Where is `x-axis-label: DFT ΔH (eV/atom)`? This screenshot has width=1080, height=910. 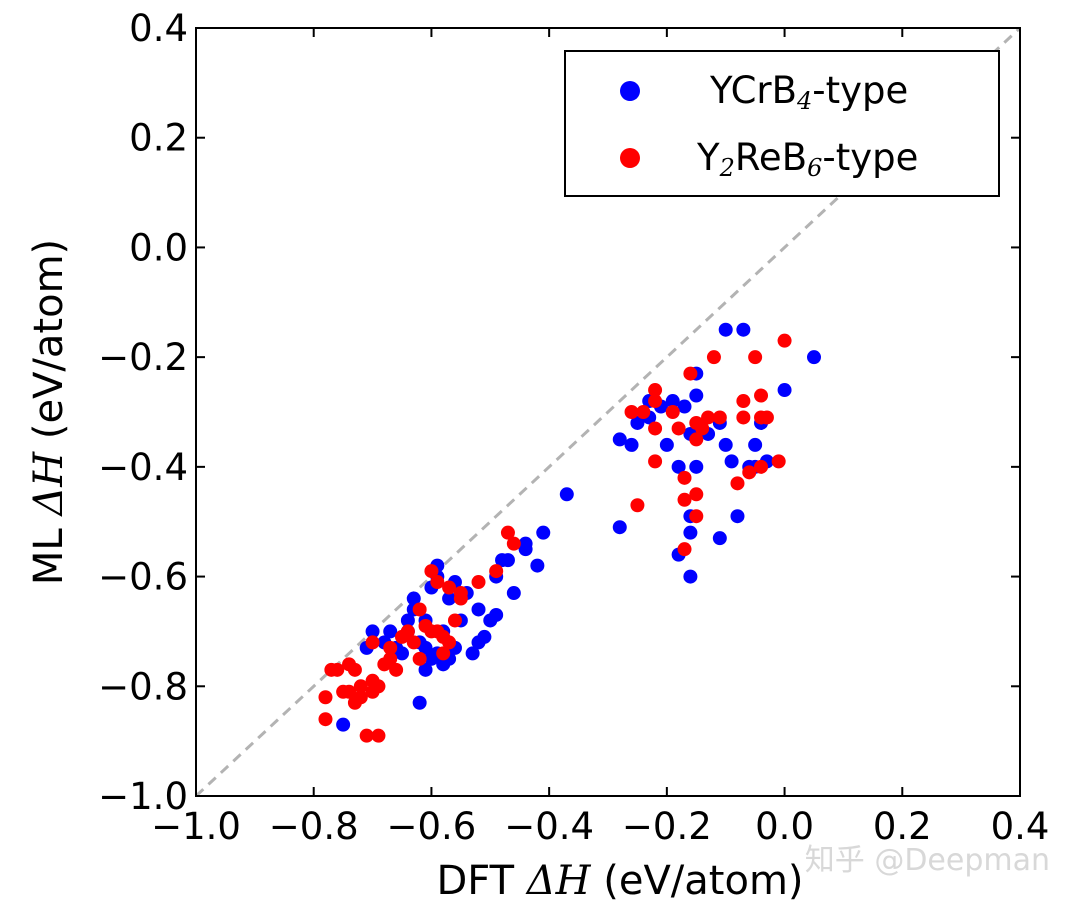
x-axis-label: DFT ΔH (eV/atom) is located at coordinates (619, 881).